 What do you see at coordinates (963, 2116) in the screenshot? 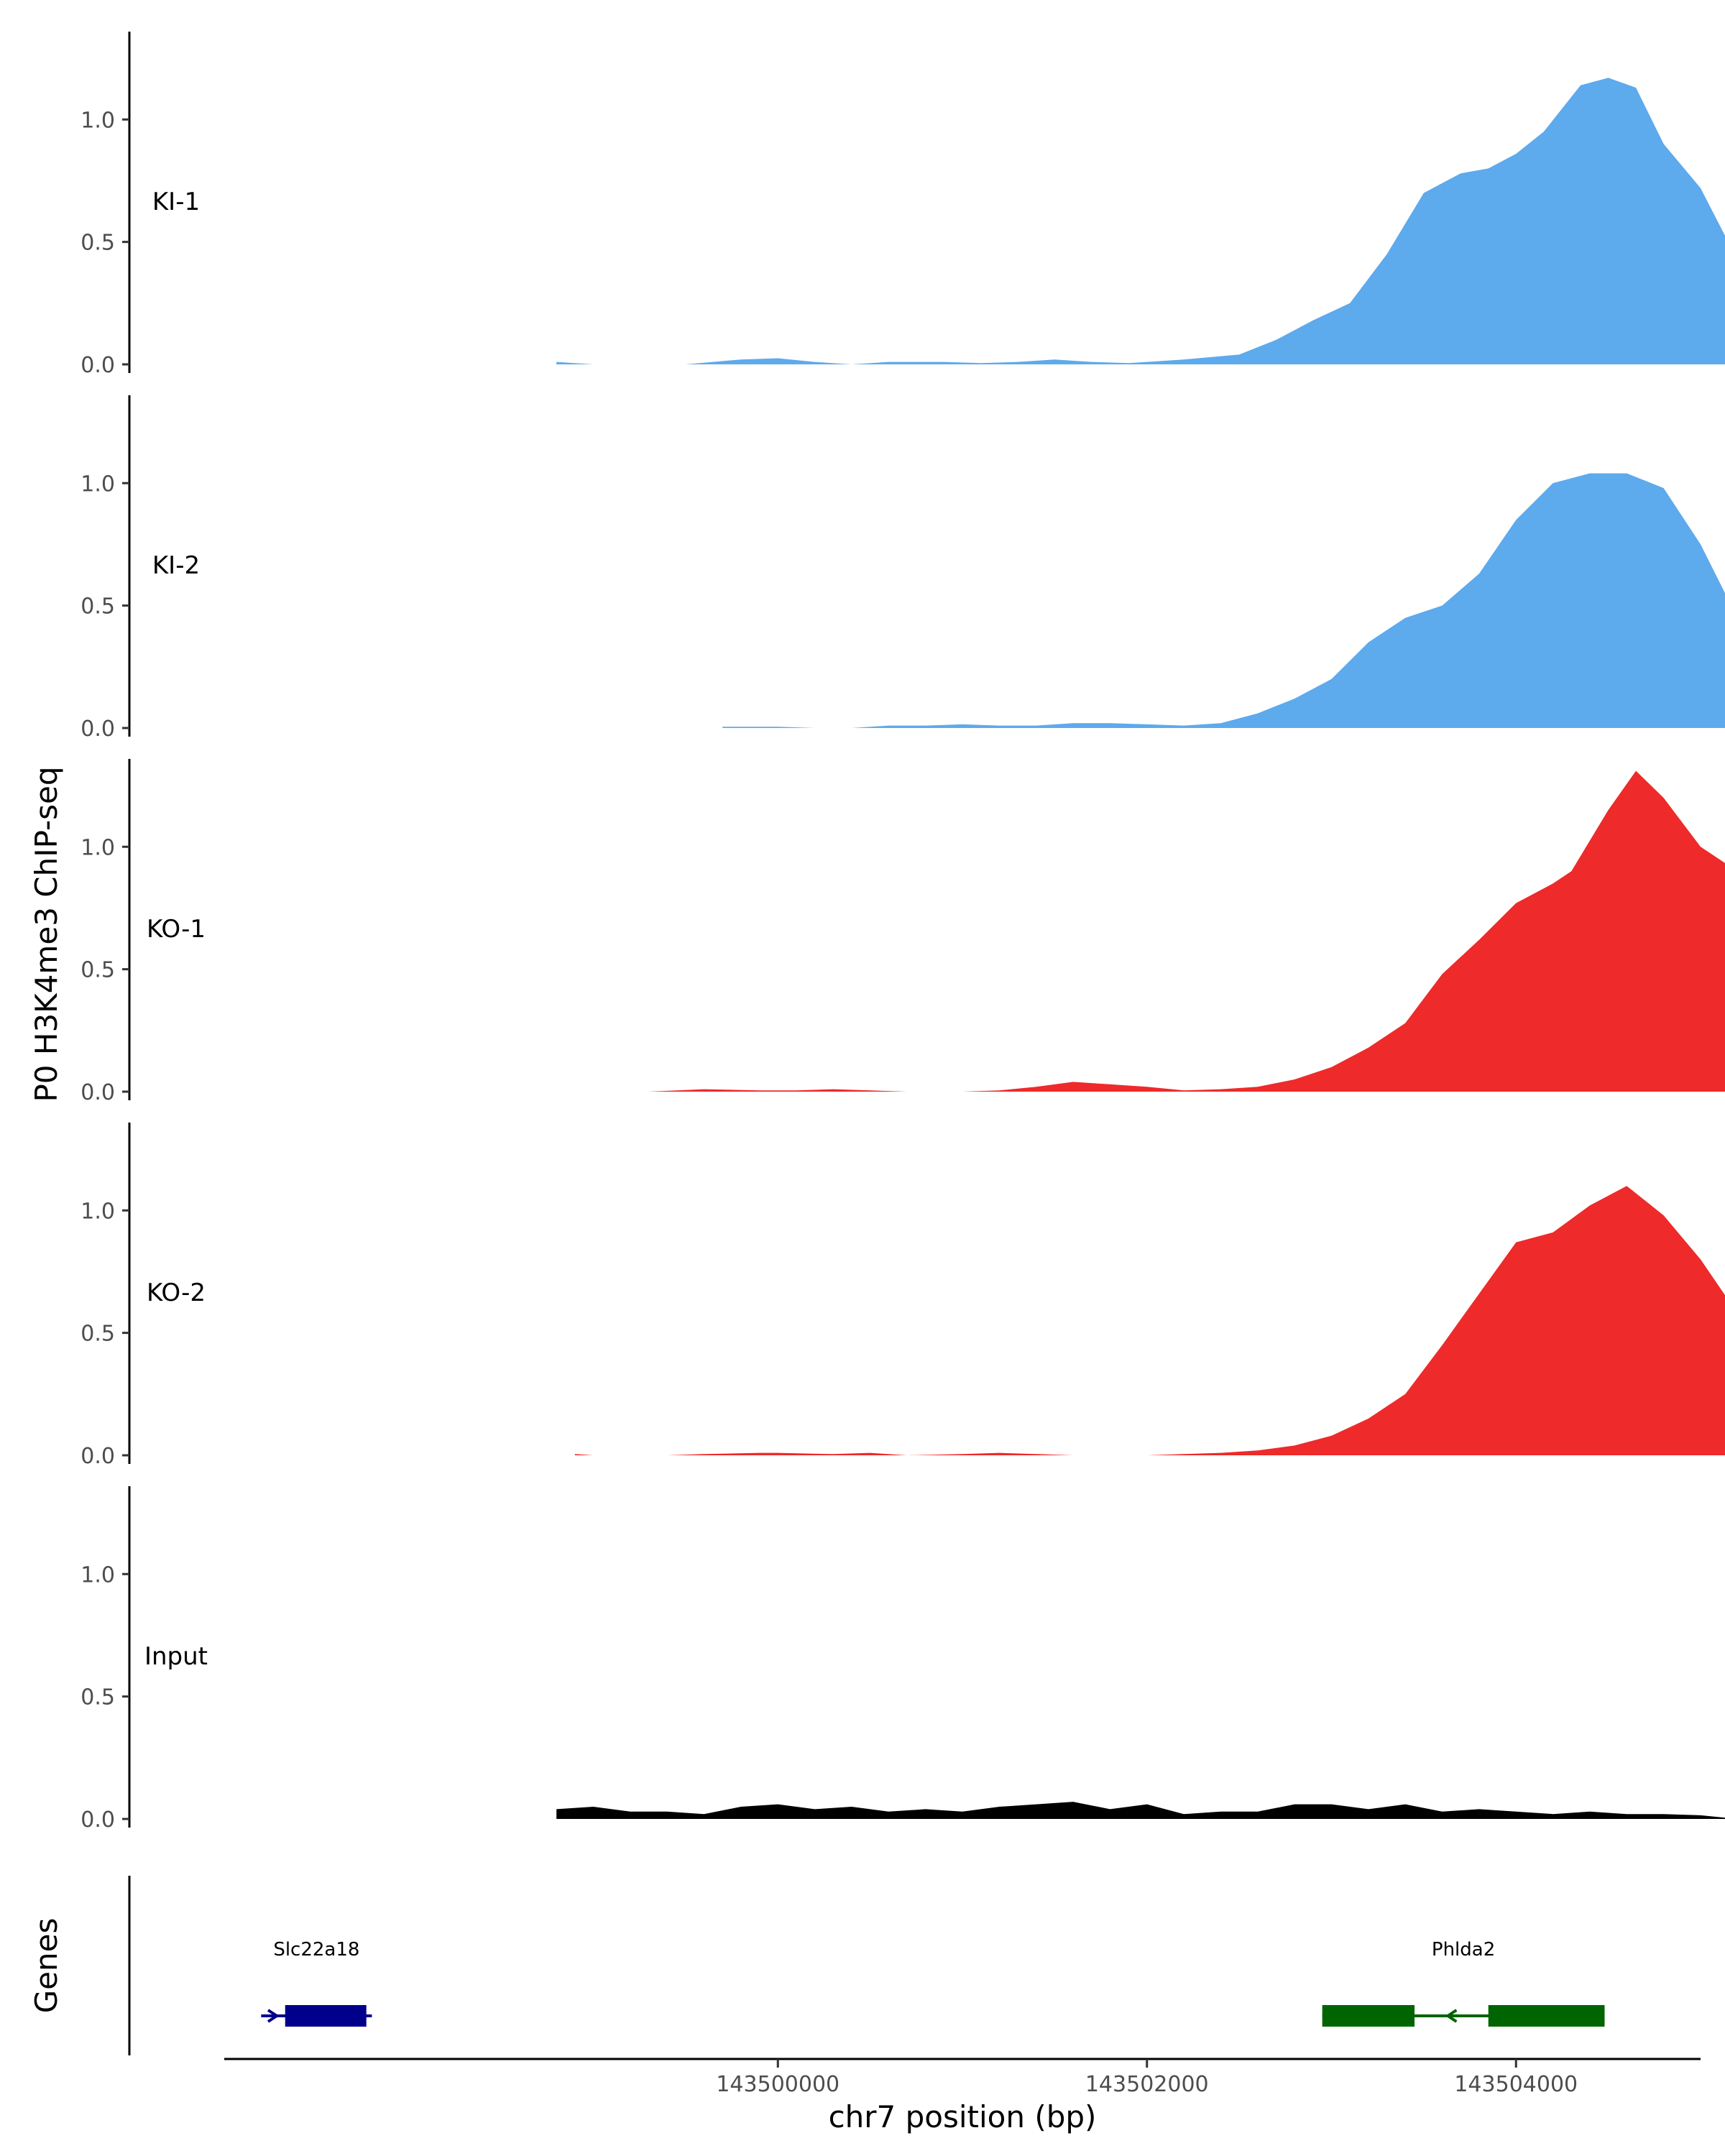
I see `x-axis-title: chr7 position (bp)` at bounding box center [963, 2116].